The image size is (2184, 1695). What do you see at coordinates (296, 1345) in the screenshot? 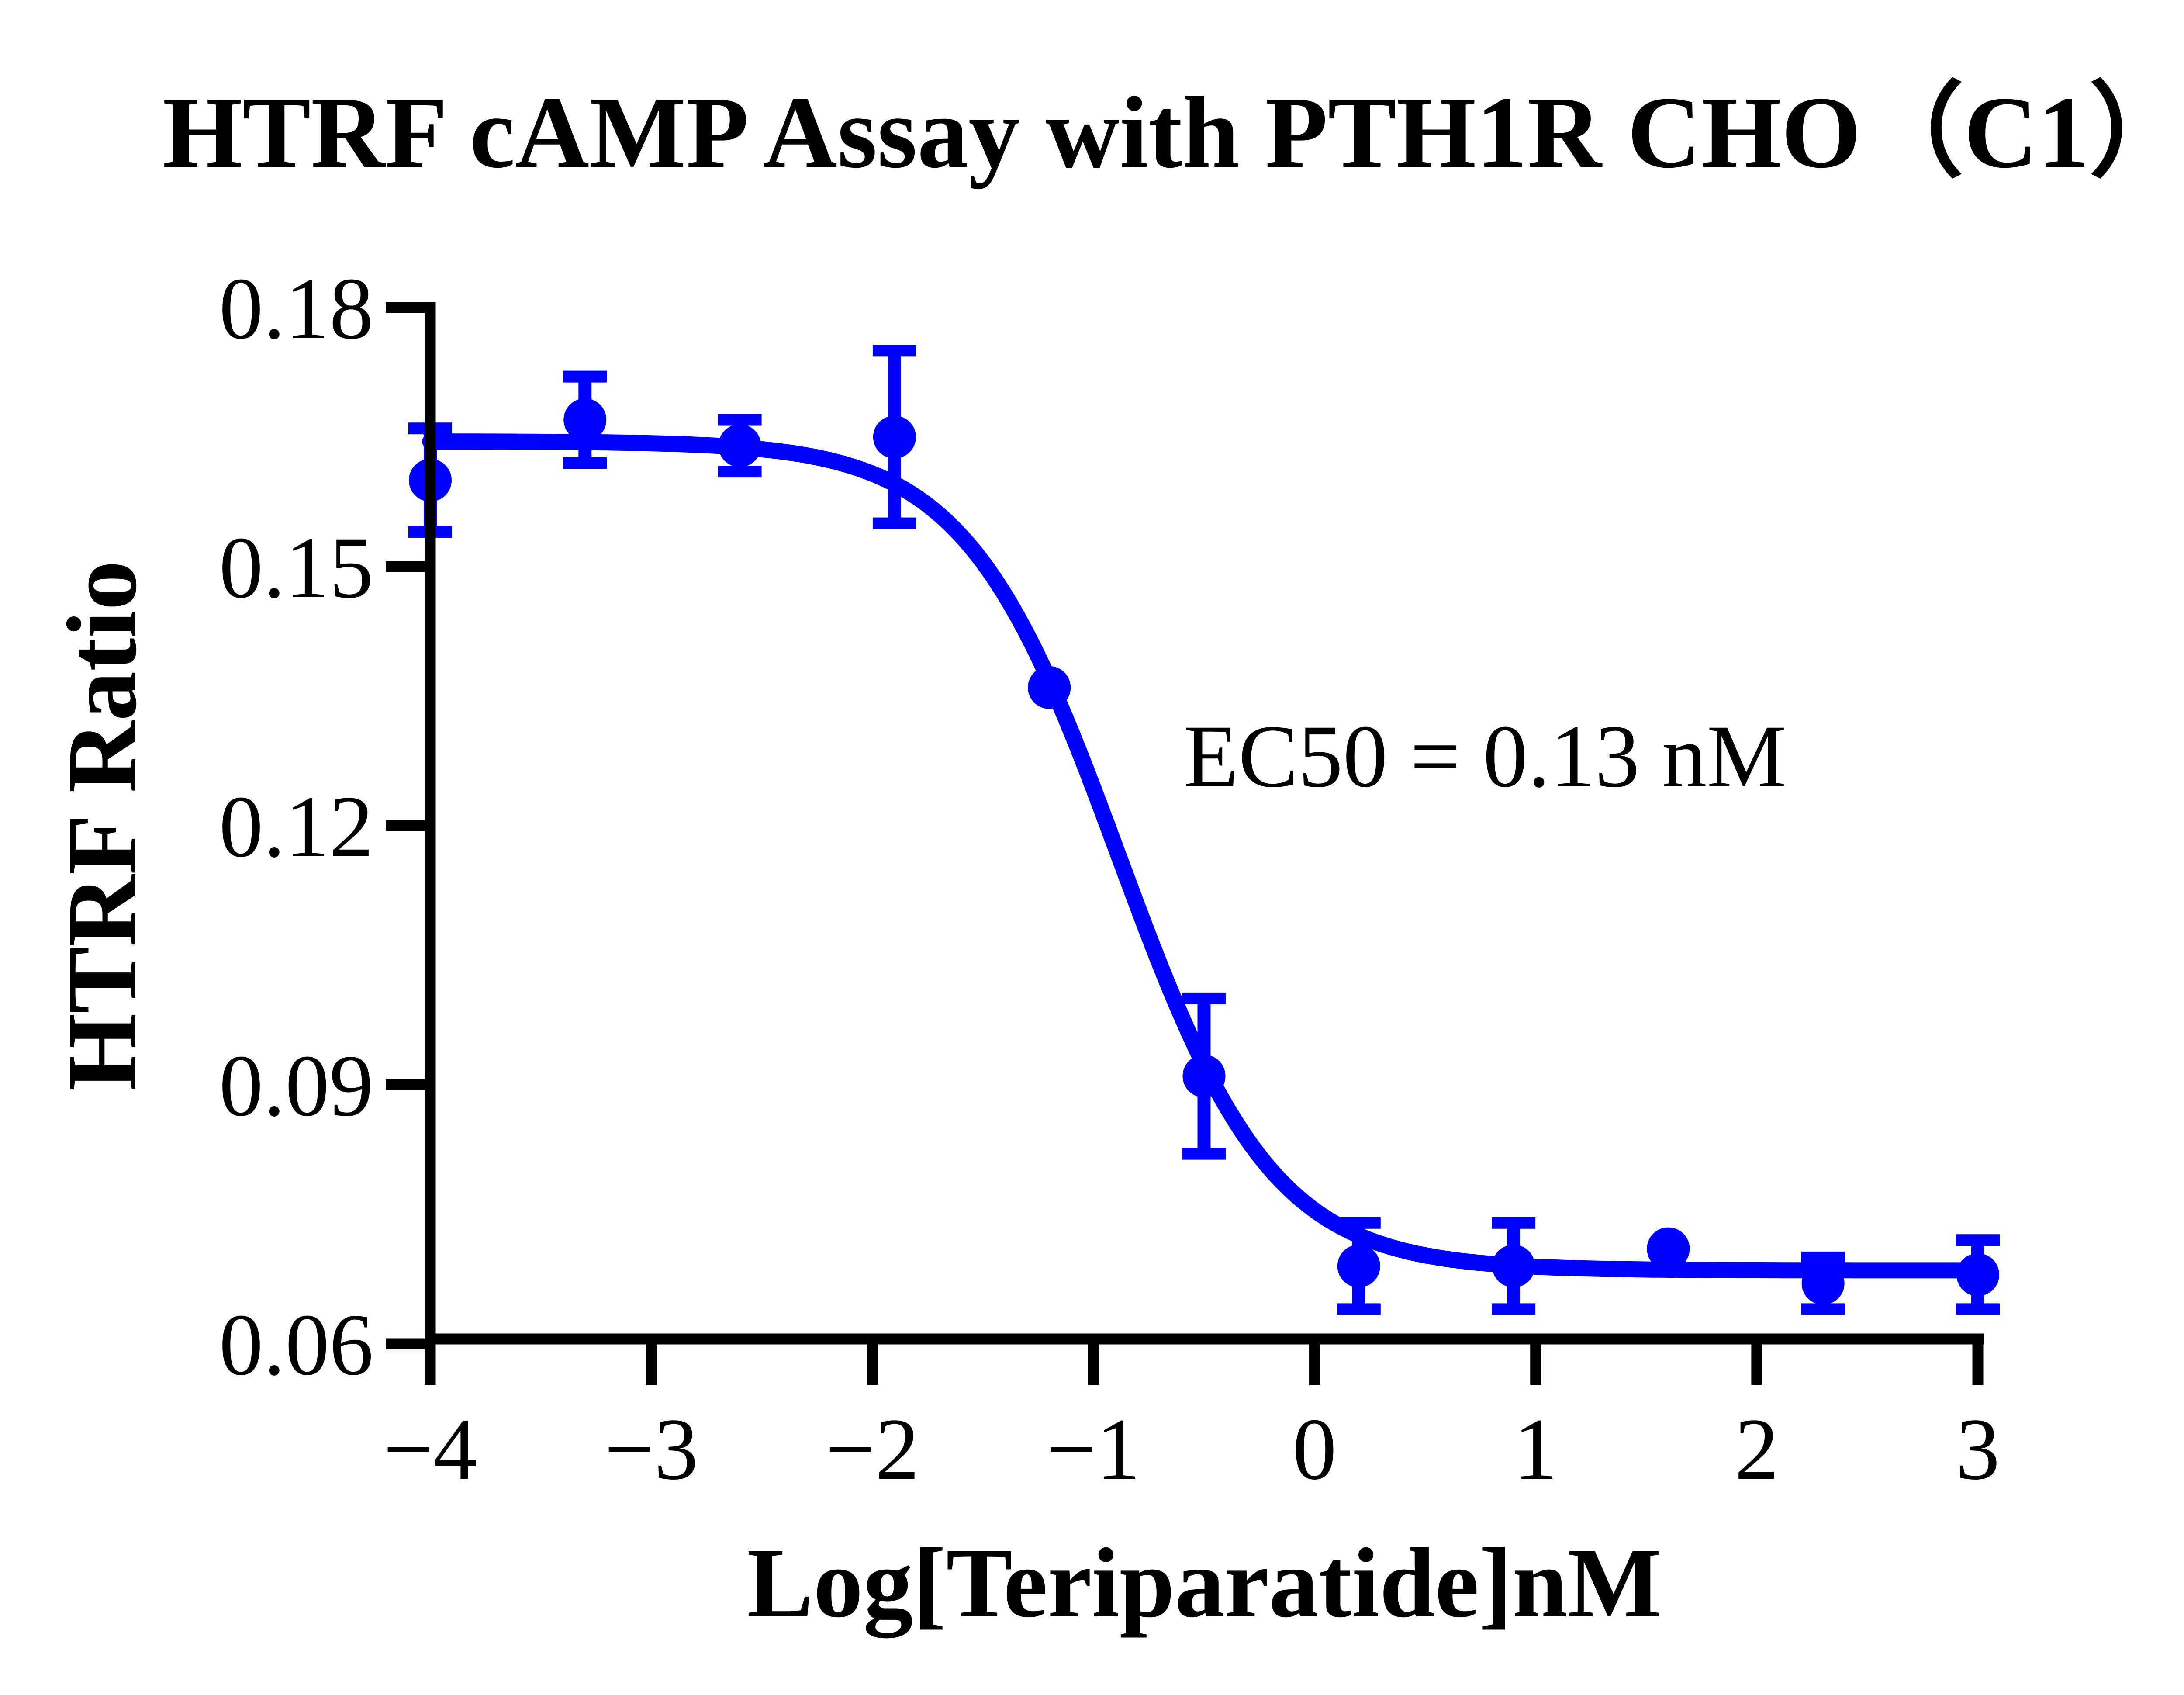
I see `y-axis-tick-label: 0.06` at bounding box center [296, 1345].